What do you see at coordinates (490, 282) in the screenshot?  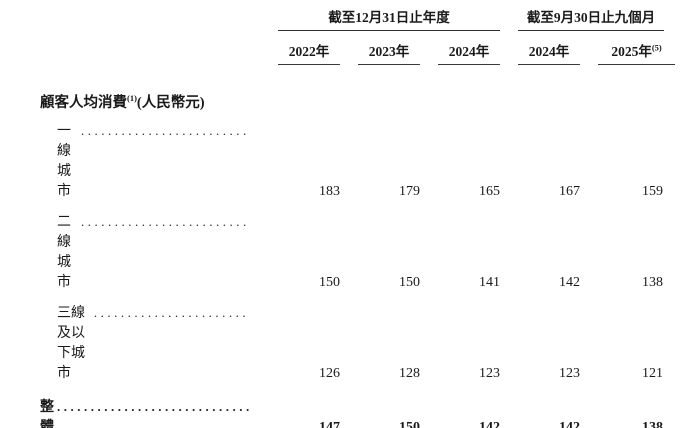 I see `cell-value: 141` at bounding box center [490, 282].